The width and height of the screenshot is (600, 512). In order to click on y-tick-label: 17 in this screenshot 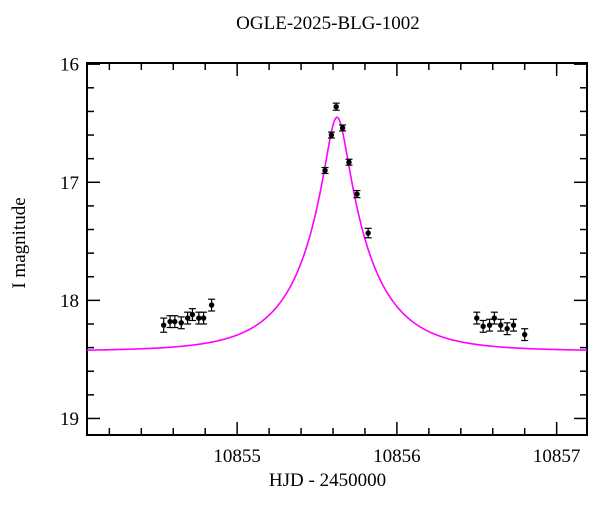, I will do `click(69, 183)`.